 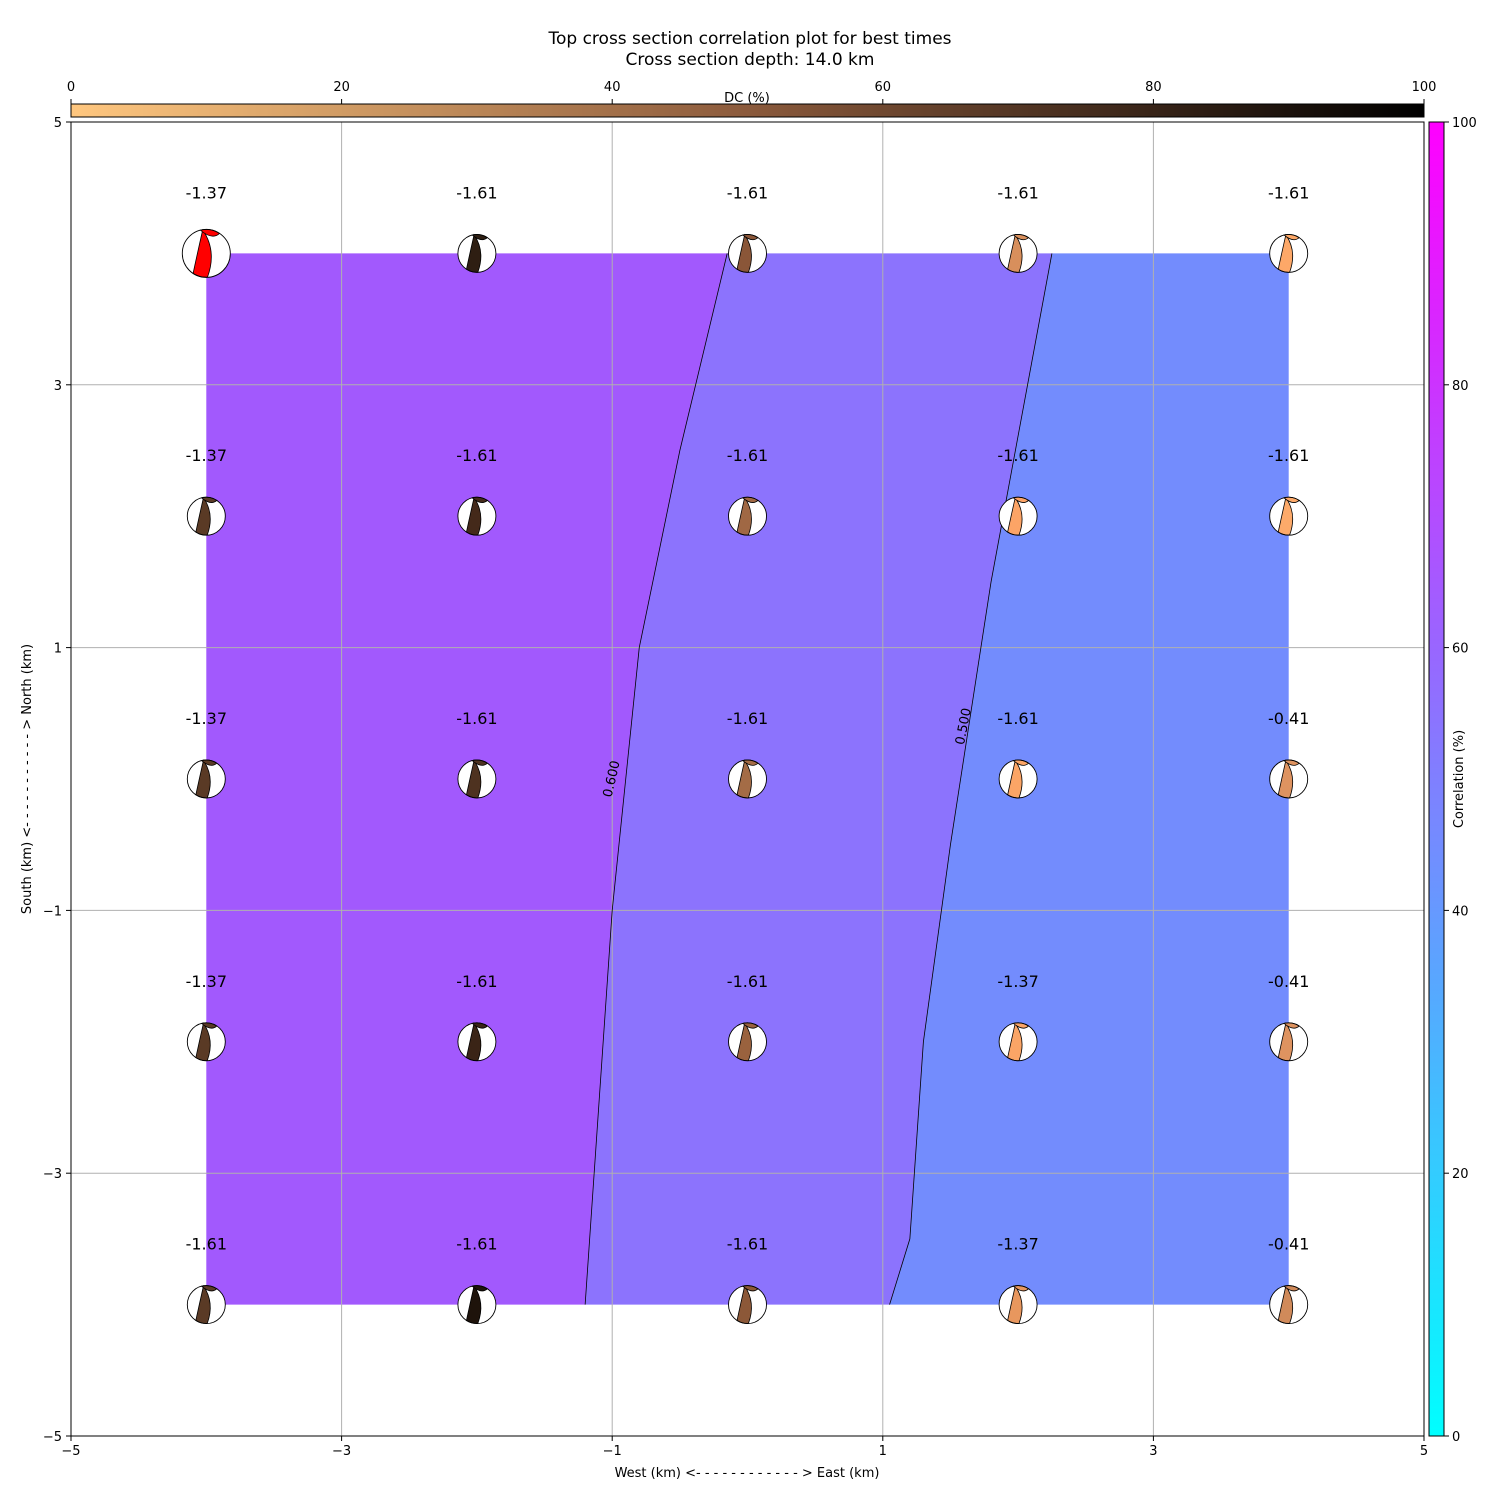 I want to click on dc-tick-label: 80, so click(x=1153, y=87).